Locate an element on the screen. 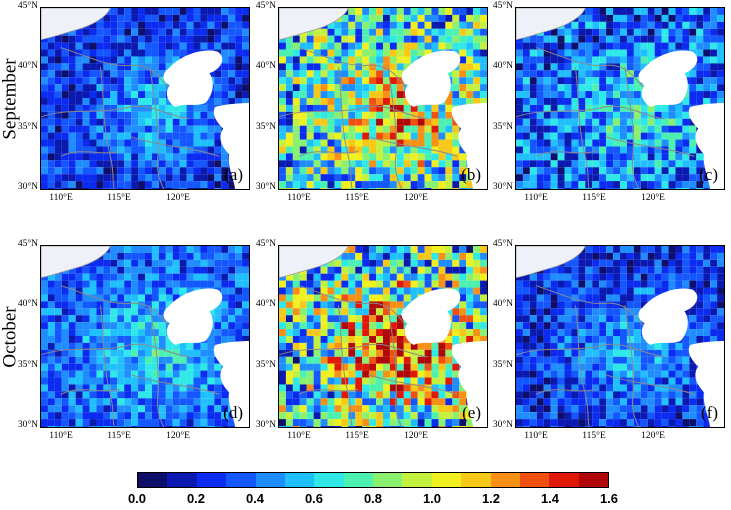 This screenshot has width=731, height=510. map-panel-0-2: (c) is located at coordinates (620, 98).